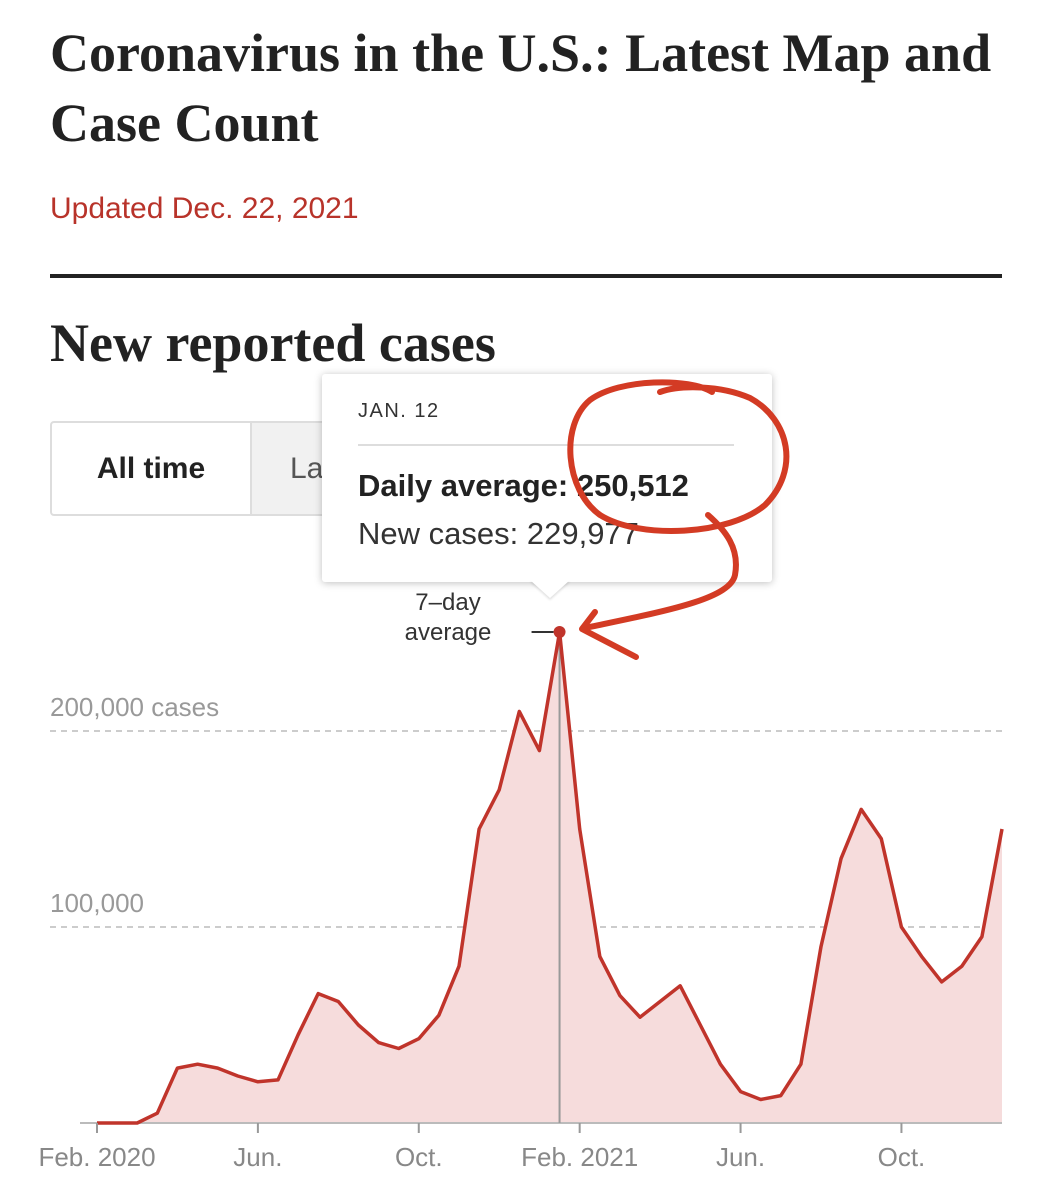 This screenshot has width=1052, height=1200. What do you see at coordinates (582, 533) in the screenshot?
I see `tooltip-value: 229,977` at bounding box center [582, 533].